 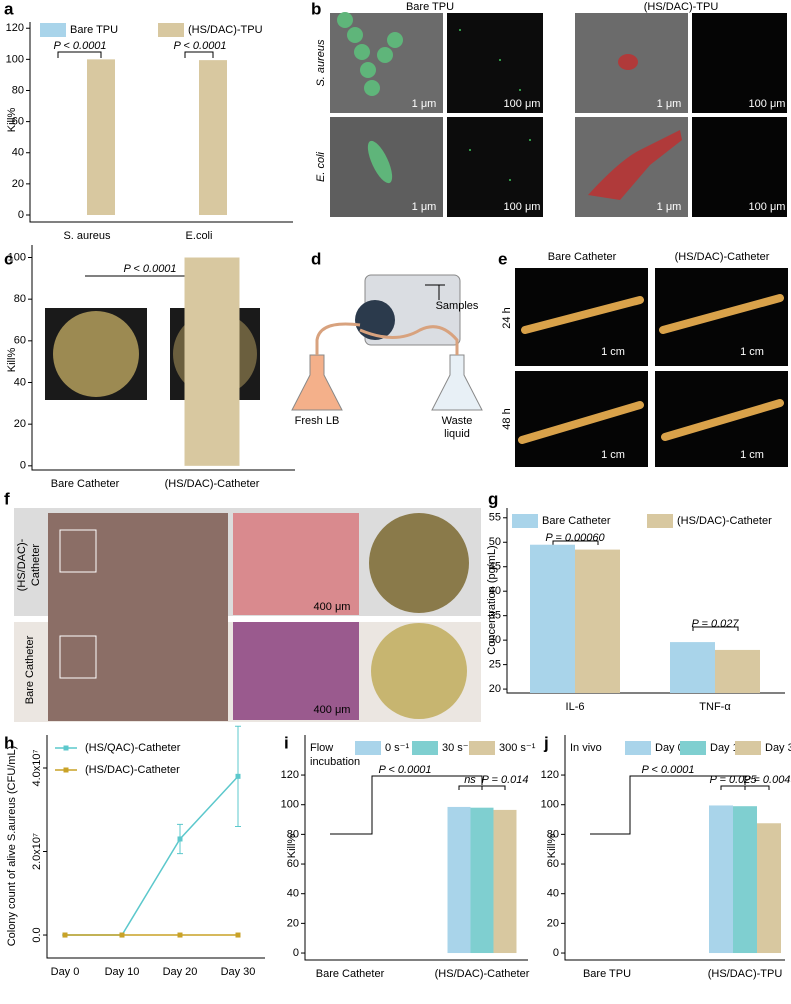 What do you see at coordinates (78, 657) in the screenshot?
I see `zoom-box` at bounding box center [78, 657].